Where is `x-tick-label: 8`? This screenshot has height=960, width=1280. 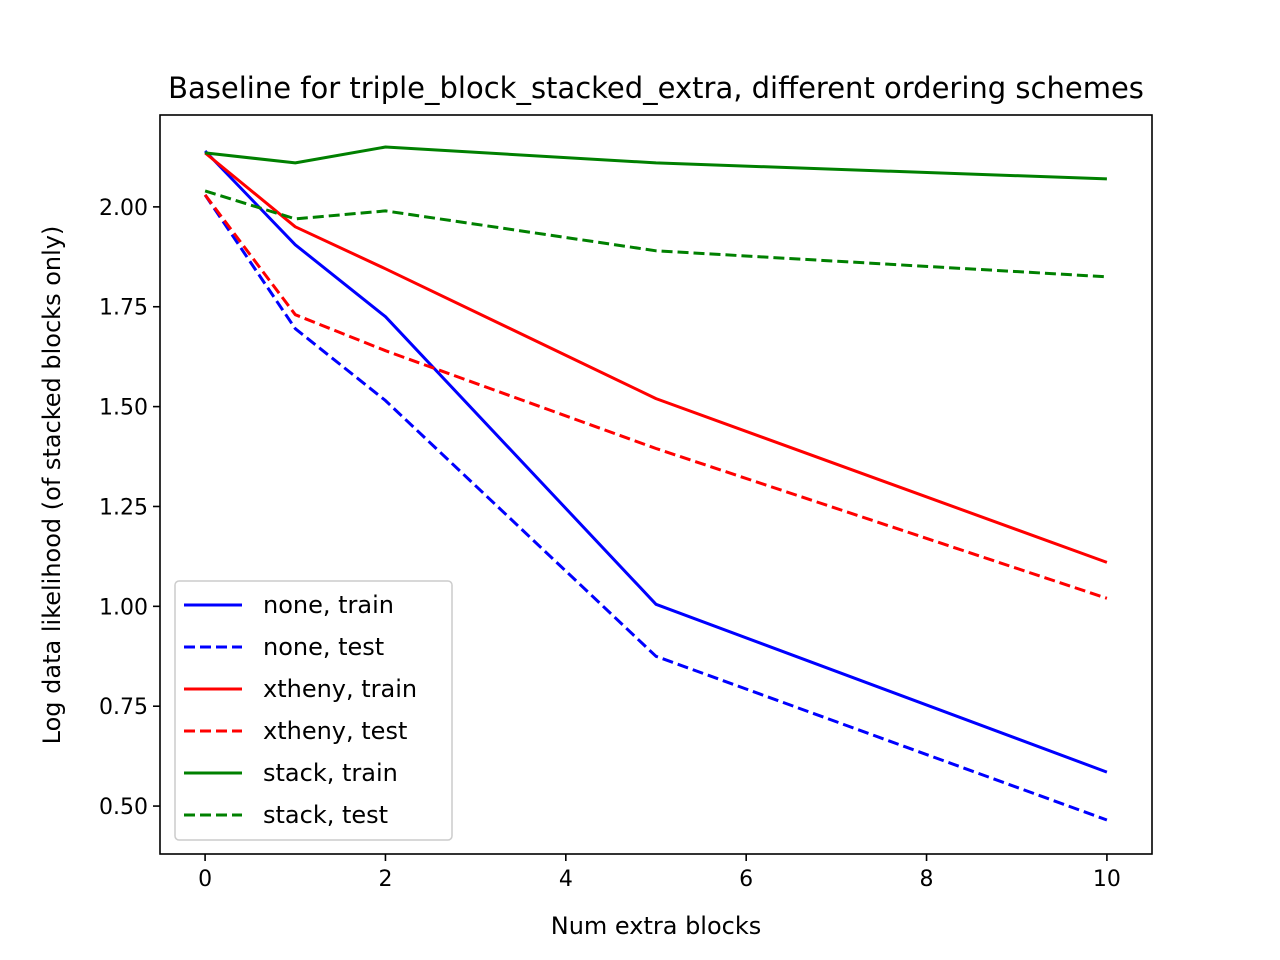 x-tick-label: 8 is located at coordinates (927, 879).